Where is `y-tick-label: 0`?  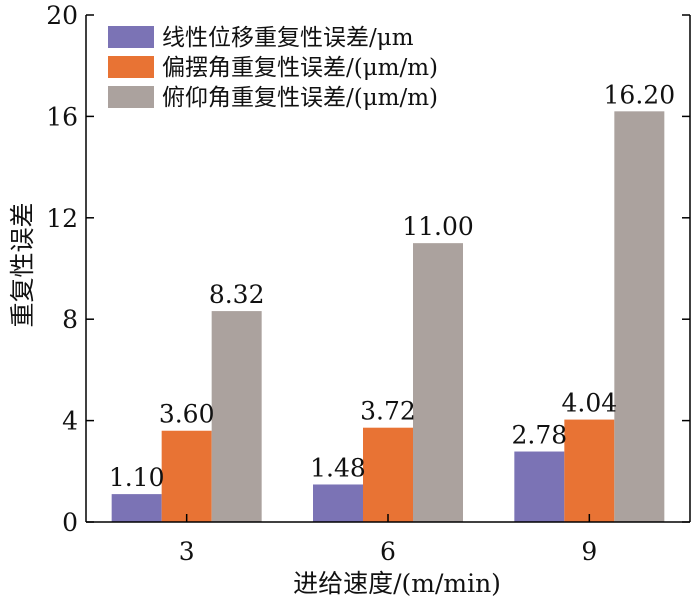
y-tick-label: 0 is located at coordinates (70, 522).